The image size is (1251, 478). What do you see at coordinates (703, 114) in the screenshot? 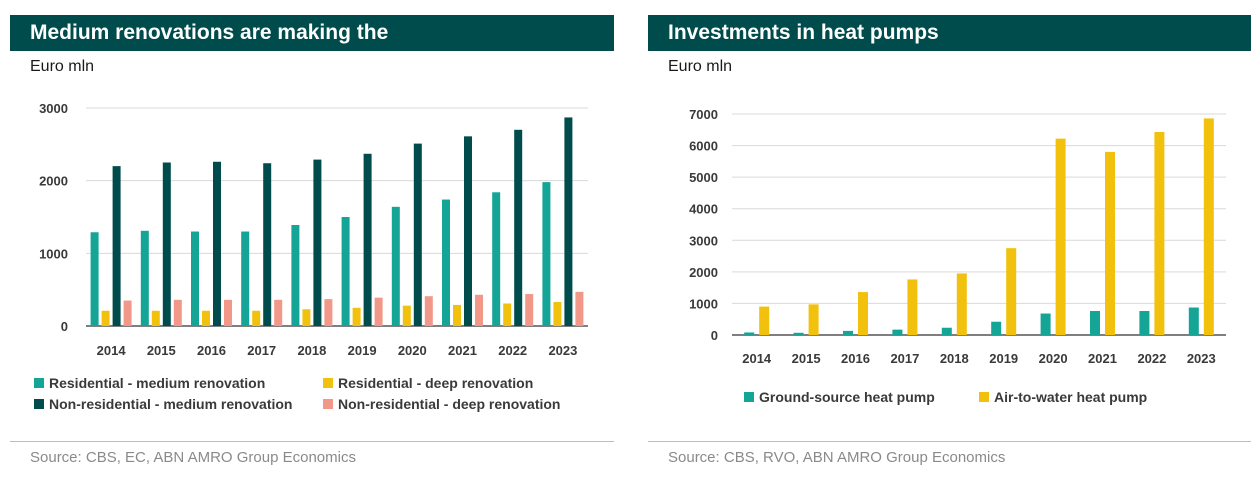
I see `y-tick-label: 7000` at bounding box center [703, 114].